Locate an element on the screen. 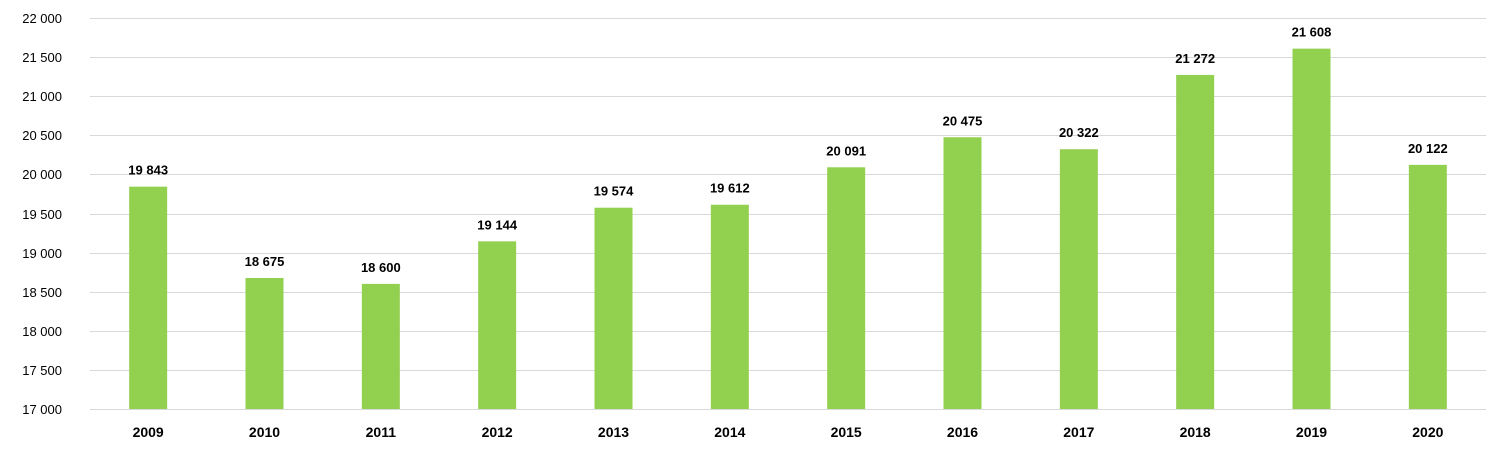 This screenshot has width=1500, height=462. x-tick-label: 2010 is located at coordinates (264, 432).